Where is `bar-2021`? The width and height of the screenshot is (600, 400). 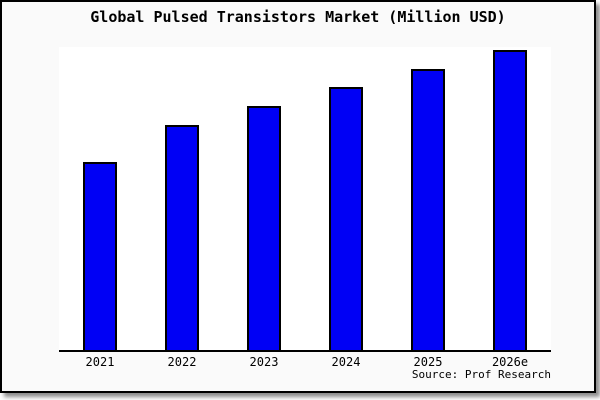
bar-2021 is located at coordinates (100, 256).